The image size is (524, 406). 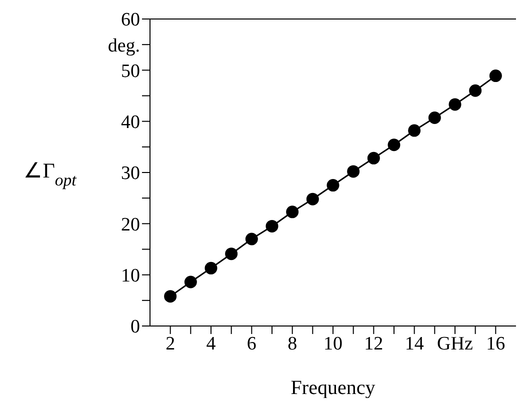 I want to click on y-tick-label: deg., so click(x=124, y=45).